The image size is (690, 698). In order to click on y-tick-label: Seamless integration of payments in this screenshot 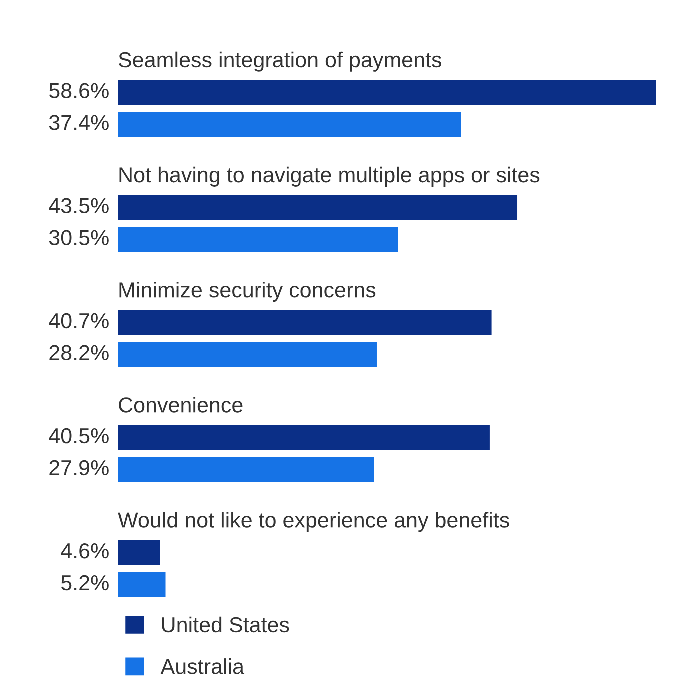, I will do `click(280, 62)`.